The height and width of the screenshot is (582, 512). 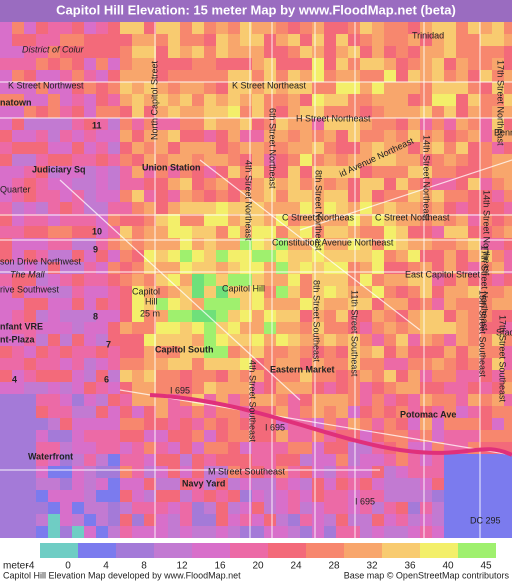 What do you see at coordinates (106, 379) in the screenshot?
I see `map-label: 6` at bounding box center [106, 379].